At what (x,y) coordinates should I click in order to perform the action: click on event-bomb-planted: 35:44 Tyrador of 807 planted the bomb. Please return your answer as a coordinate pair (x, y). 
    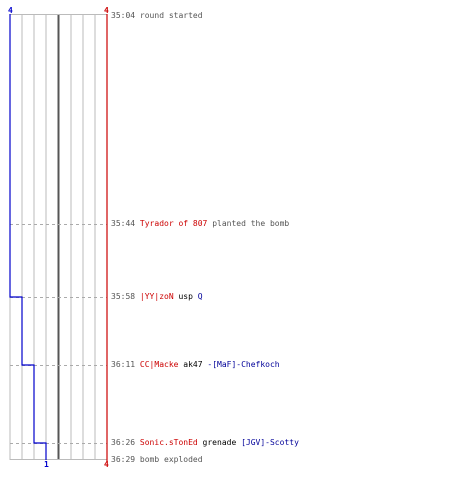
    Looking at the image, I should click on (200, 224).